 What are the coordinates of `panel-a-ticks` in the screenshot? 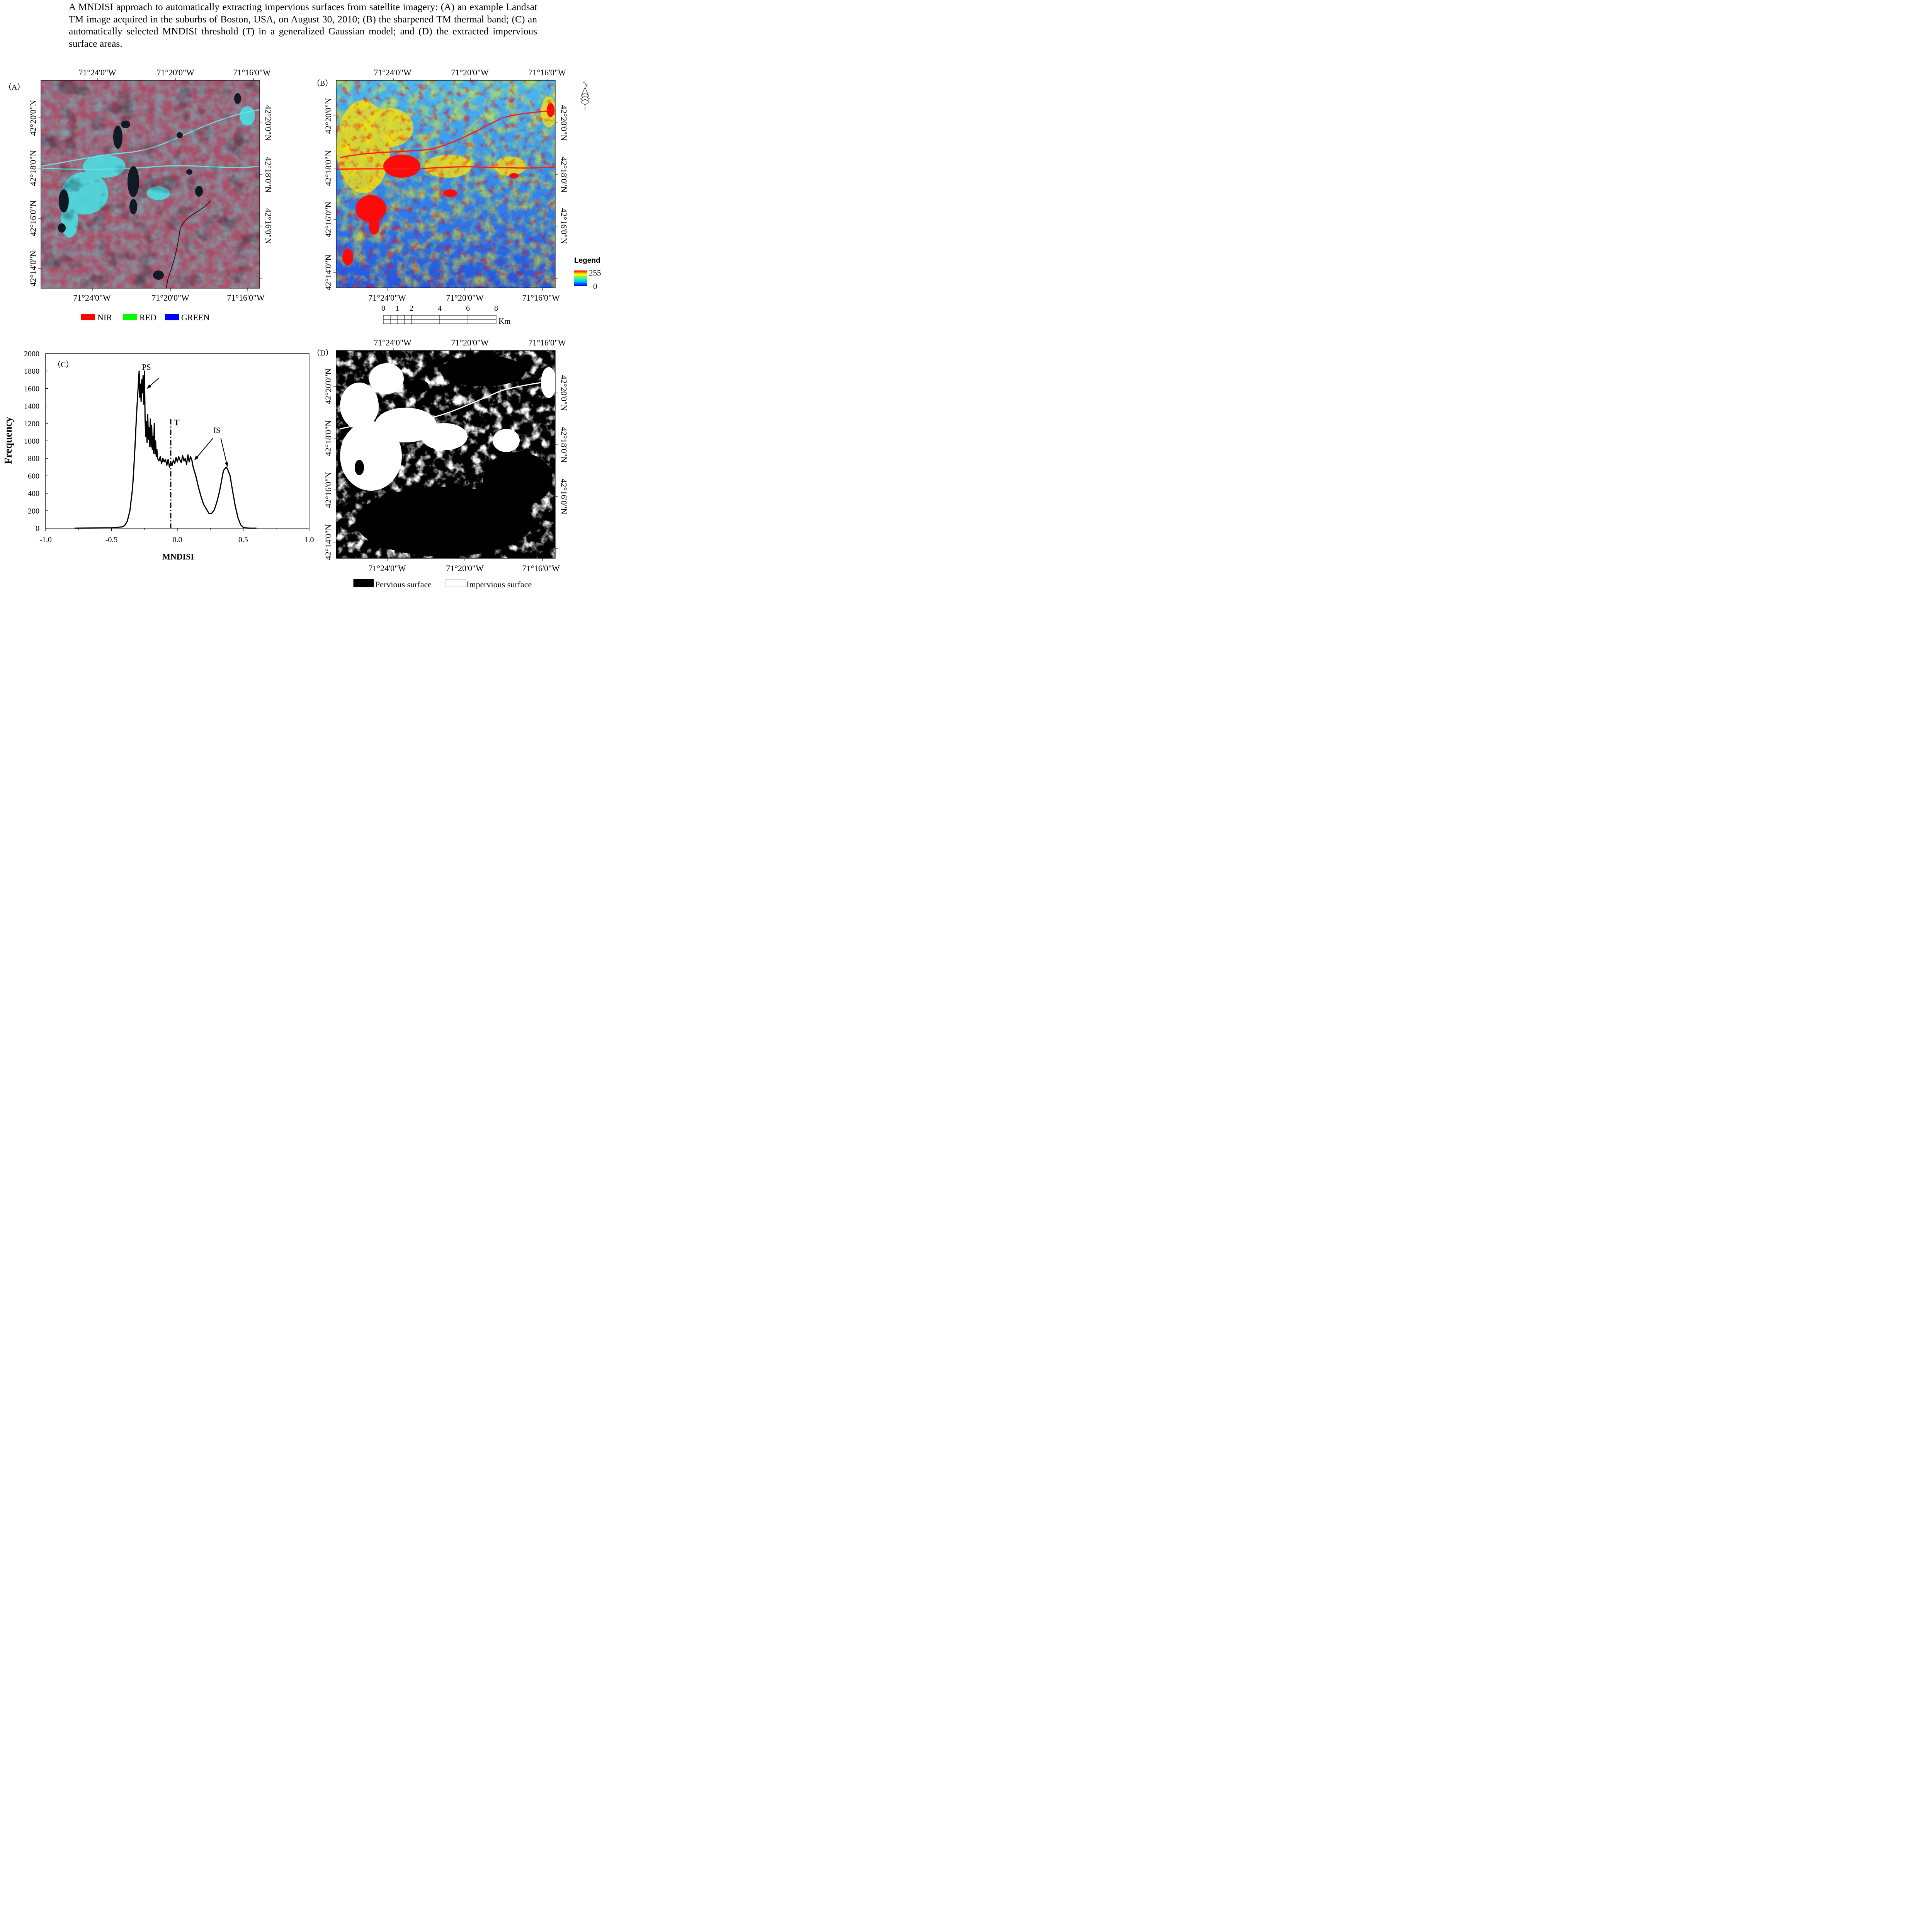 It's located at (150, 184).